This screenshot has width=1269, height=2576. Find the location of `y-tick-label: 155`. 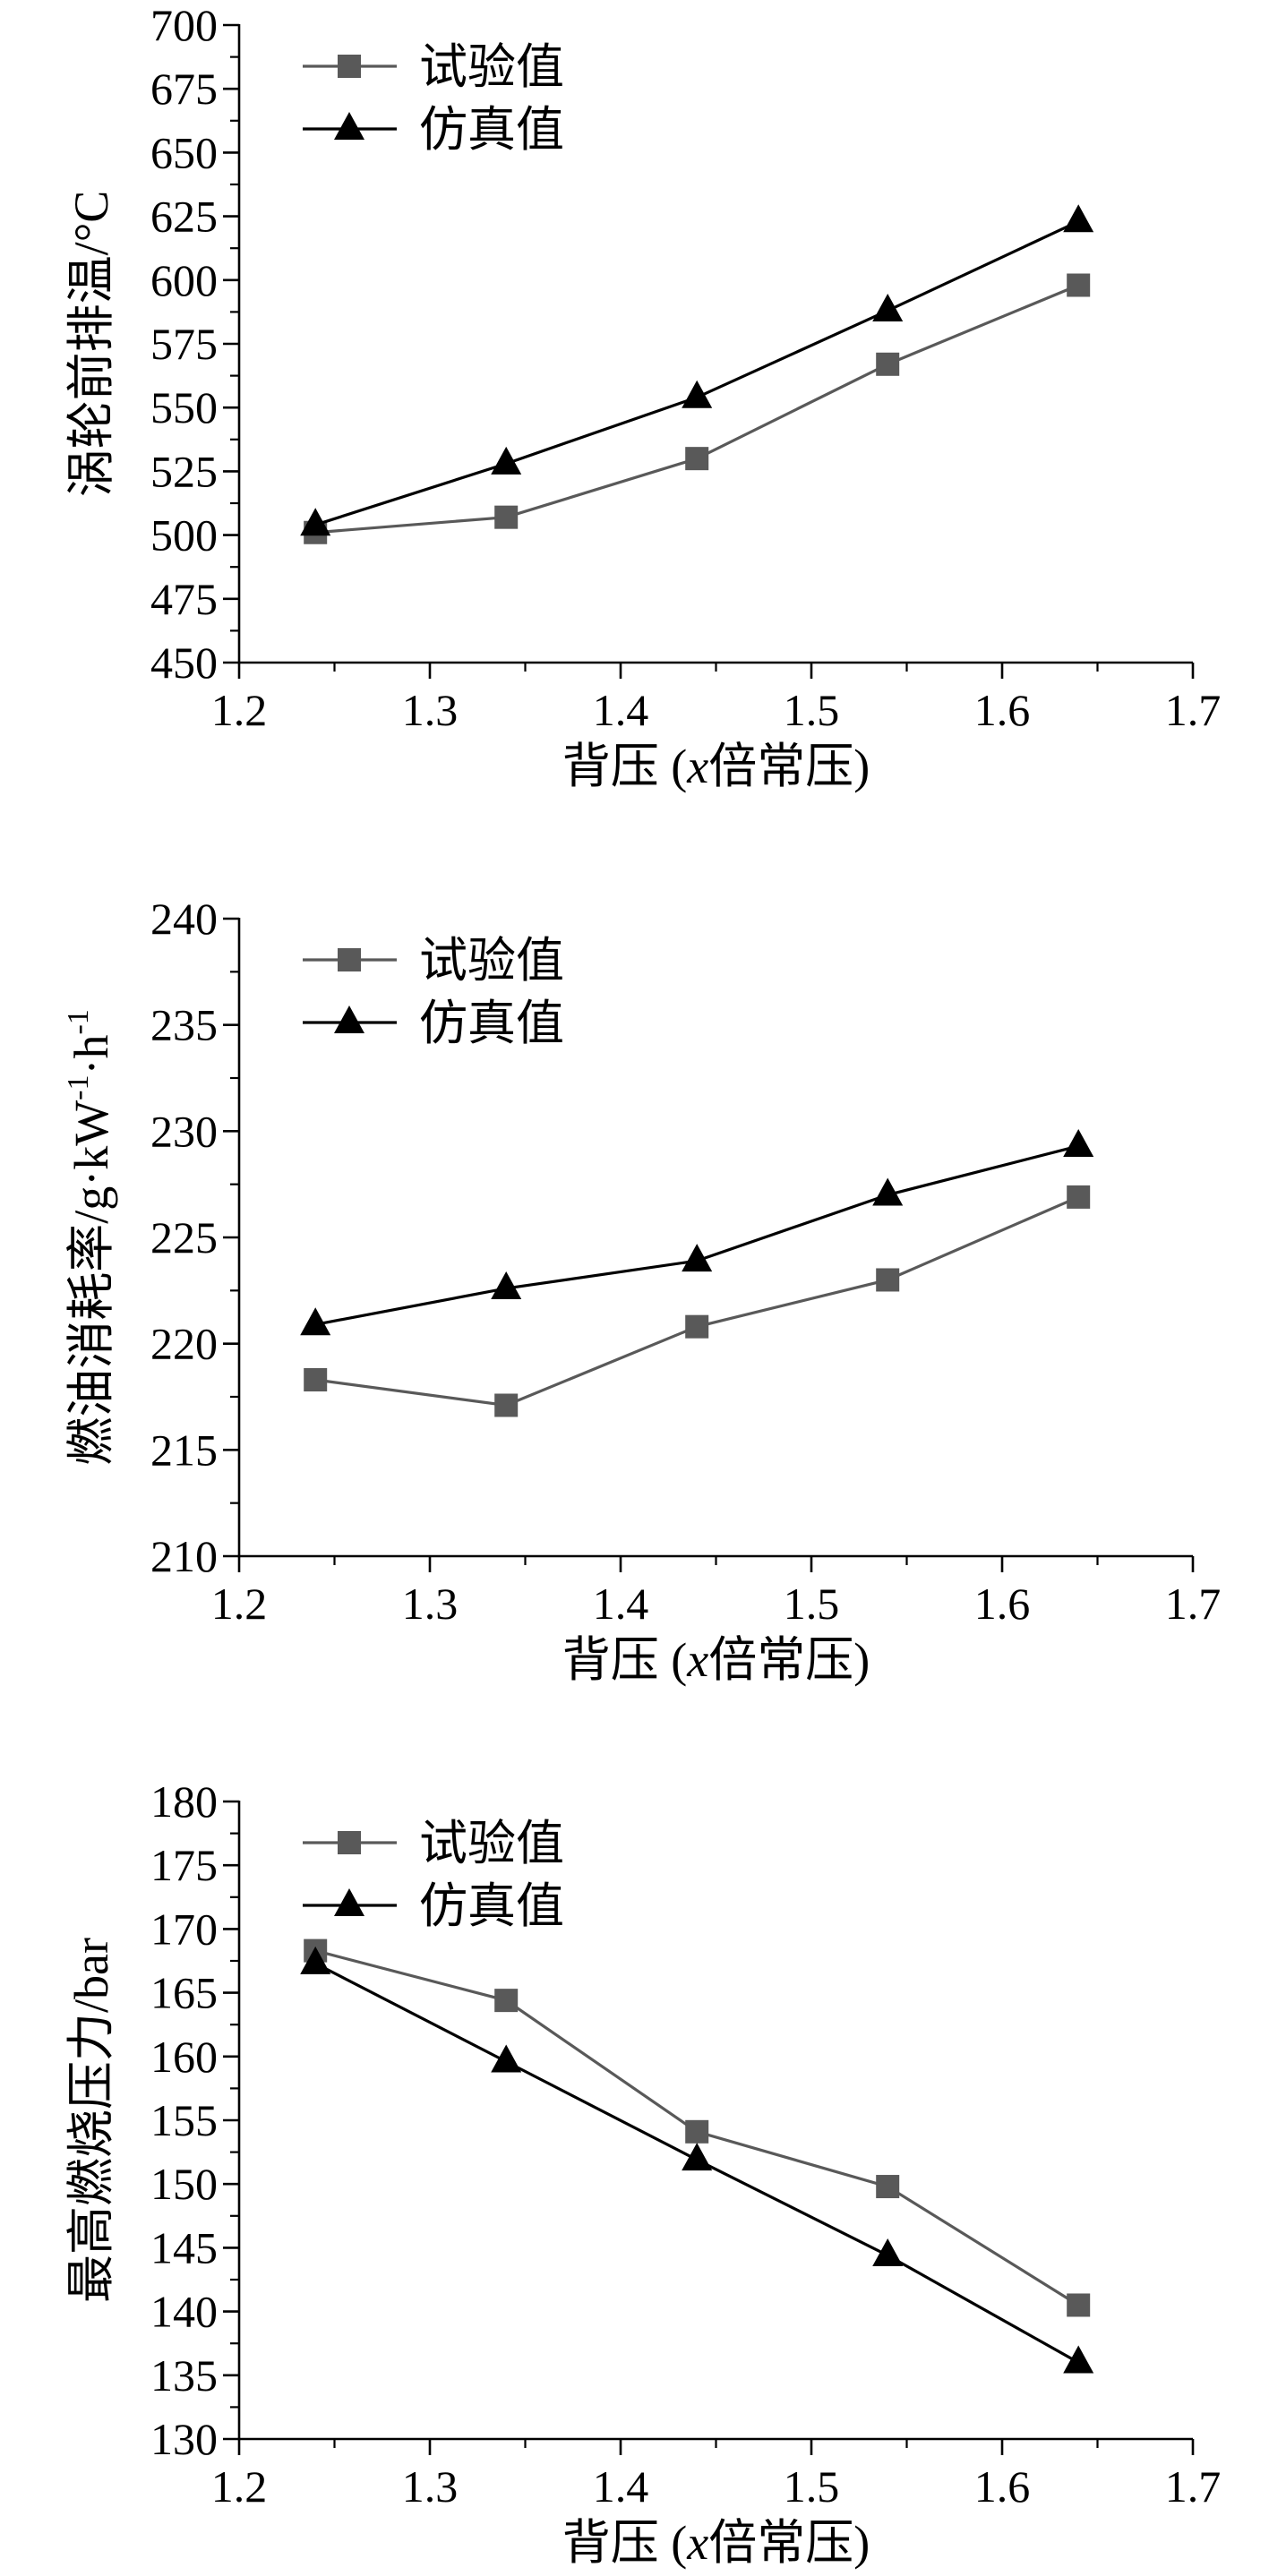

y-tick-label: 155 is located at coordinates (184, 2120).